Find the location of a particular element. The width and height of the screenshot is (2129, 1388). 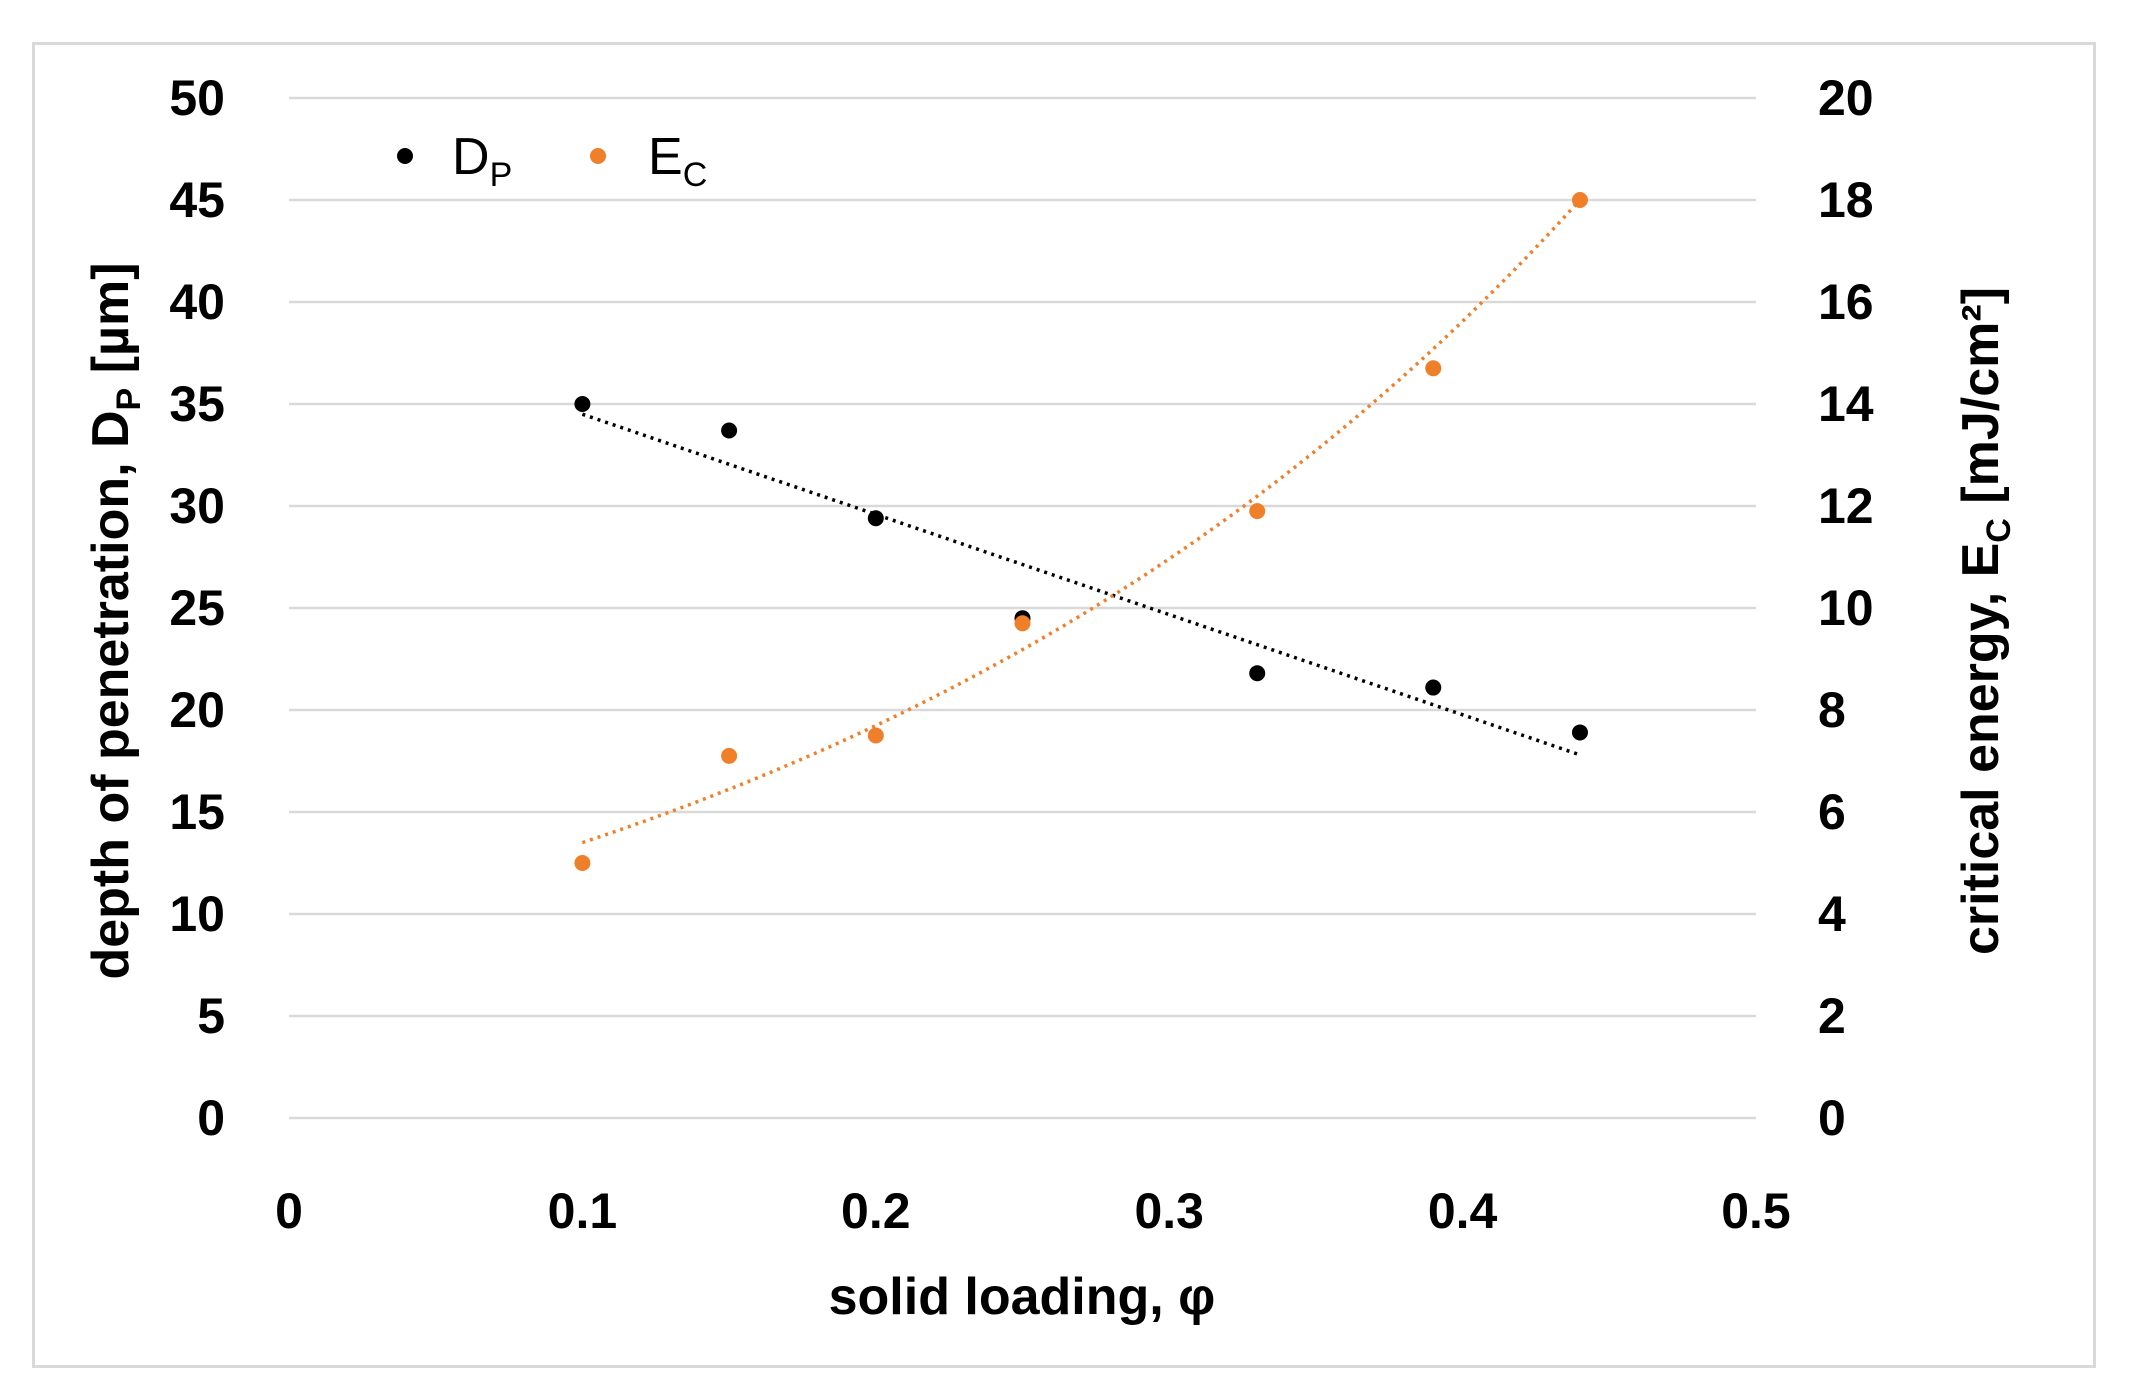

trendline-dp is located at coordinates (1081, 584).